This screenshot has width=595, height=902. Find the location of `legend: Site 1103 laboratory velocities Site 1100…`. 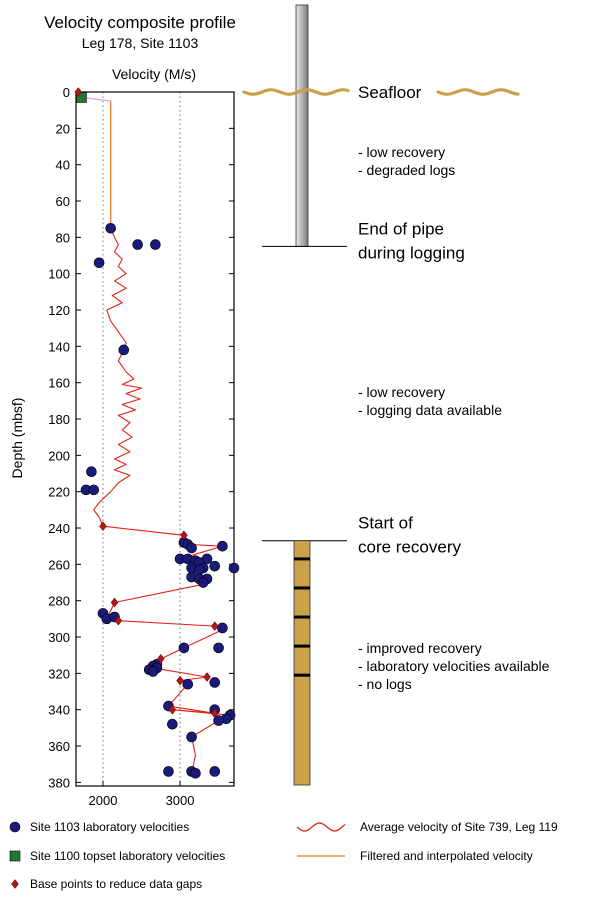

legend: Site 1103 laboratory velocities Site 1100… is located at coordinates (283, 855).